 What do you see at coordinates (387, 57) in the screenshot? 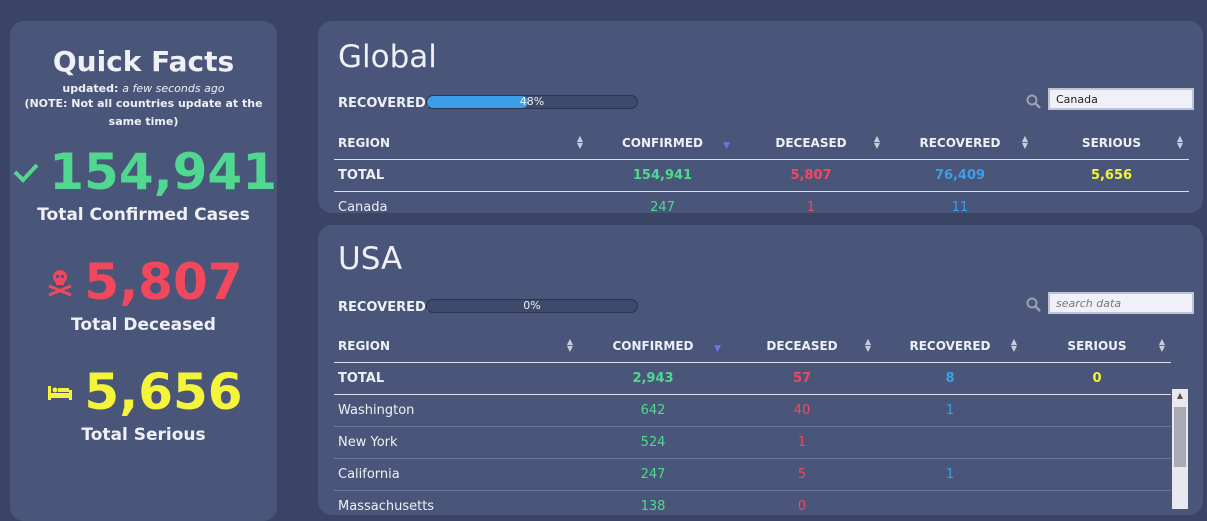
I see `global-title: Global` at bounding box center [387, 57].